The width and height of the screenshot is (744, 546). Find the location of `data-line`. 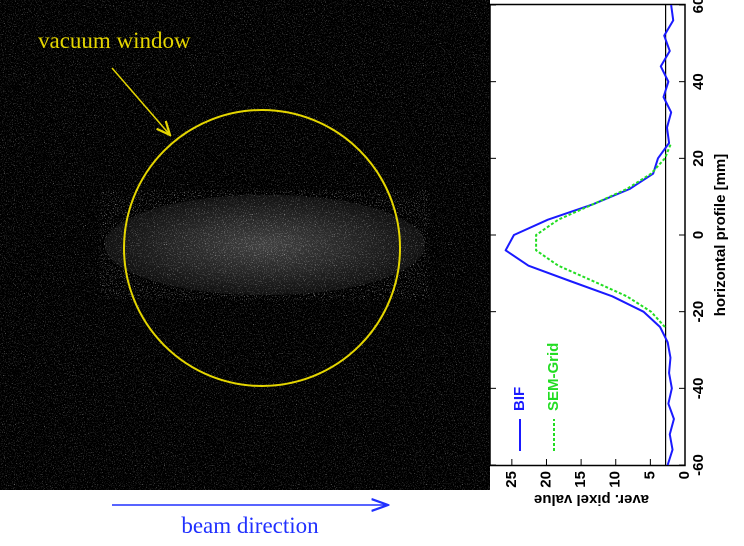

data-line is located at coordinates (604, 235).